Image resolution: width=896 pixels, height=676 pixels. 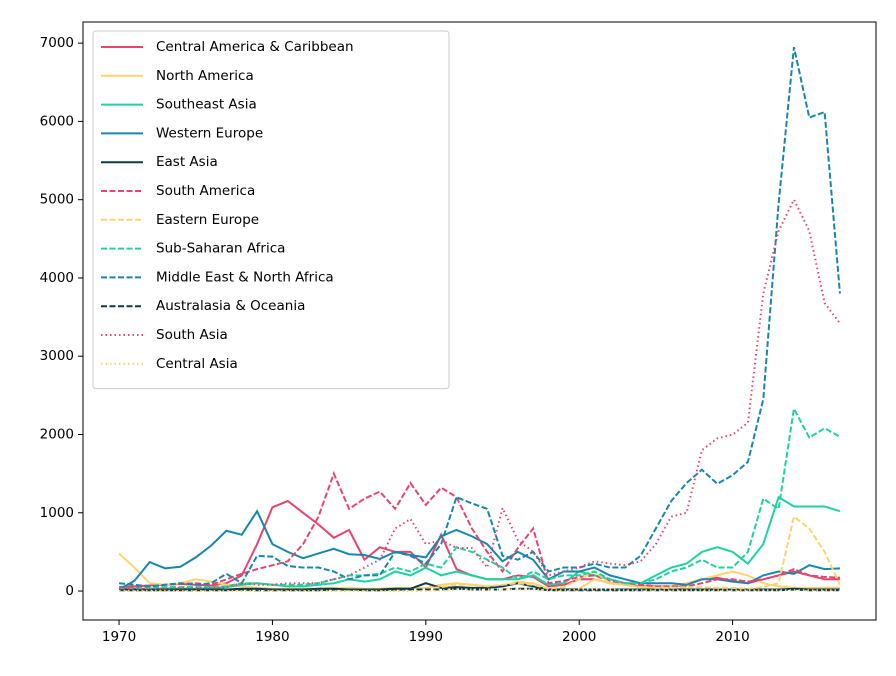 What do you see at coordinates (220, 249) in the screenshot?
I see `legend-label: Sub-Saharan Africa` at bounding box center [220, 249].